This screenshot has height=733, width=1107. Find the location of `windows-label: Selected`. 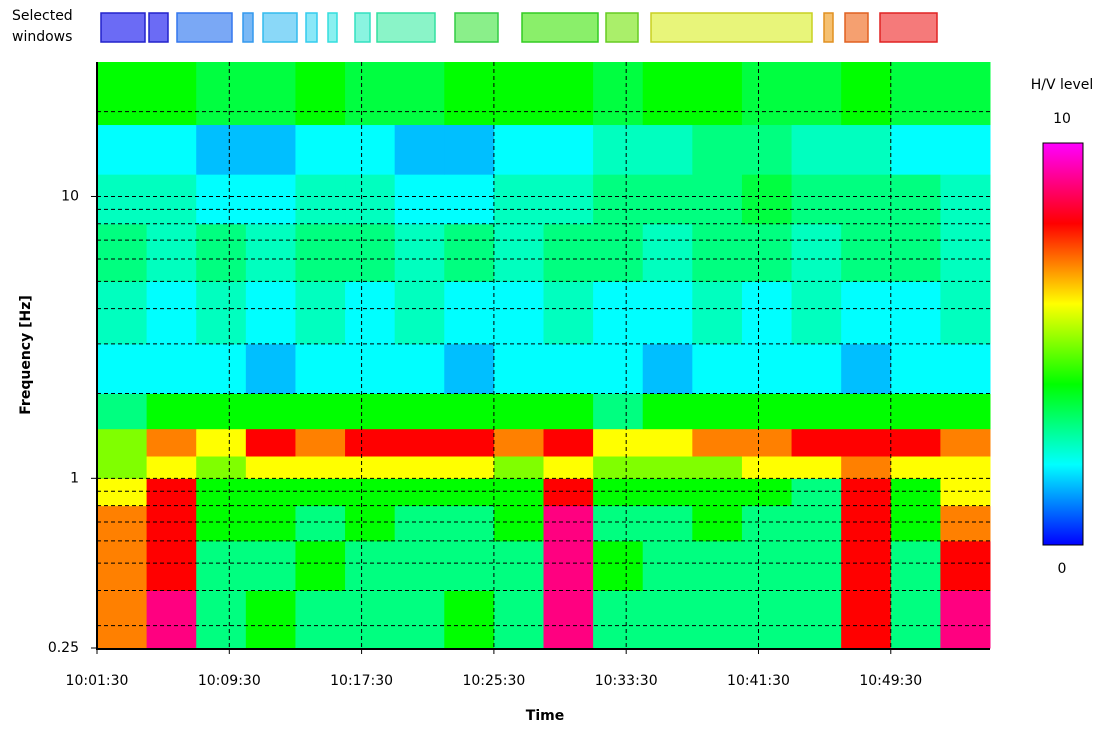

windows-label: Selected is located at coordinates (42, 16).